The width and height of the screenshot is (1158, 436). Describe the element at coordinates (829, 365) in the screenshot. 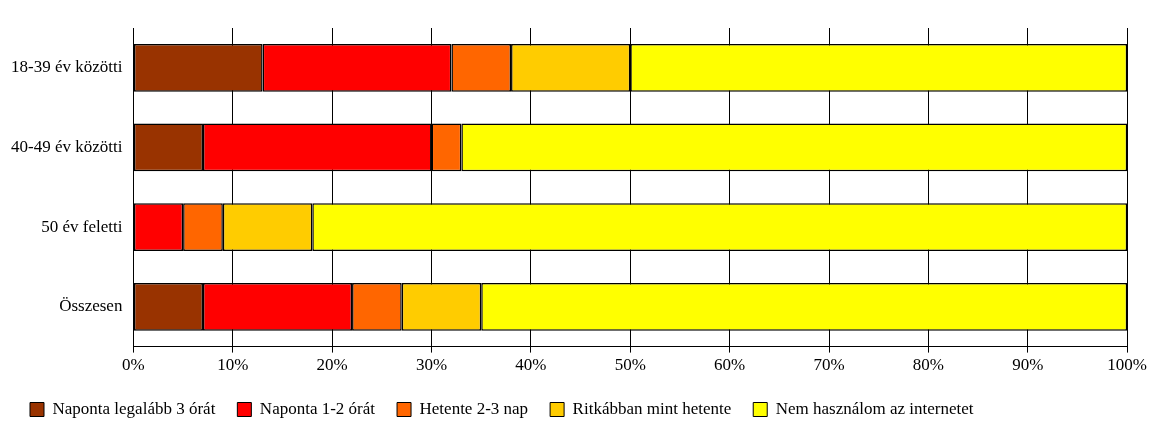

I see `x-tick-label: 70%` at that location.